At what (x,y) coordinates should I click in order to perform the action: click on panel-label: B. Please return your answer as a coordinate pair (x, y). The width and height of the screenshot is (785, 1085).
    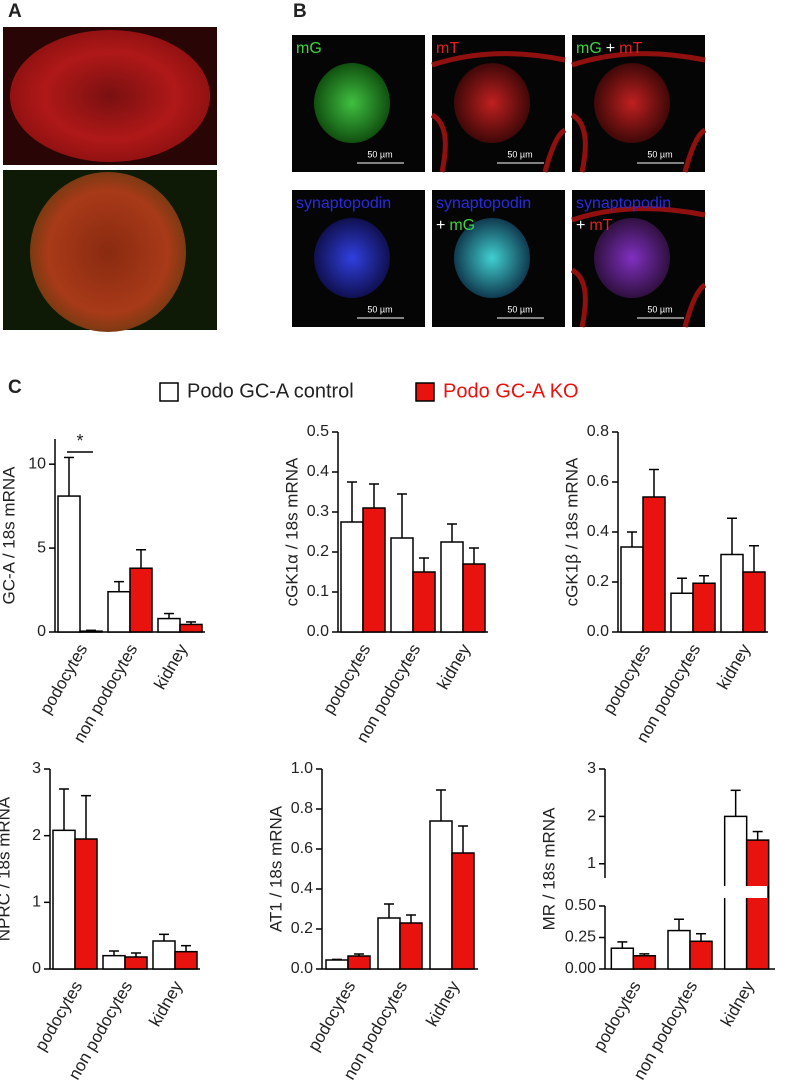
    Looking at the image, I should click on (300, 11).